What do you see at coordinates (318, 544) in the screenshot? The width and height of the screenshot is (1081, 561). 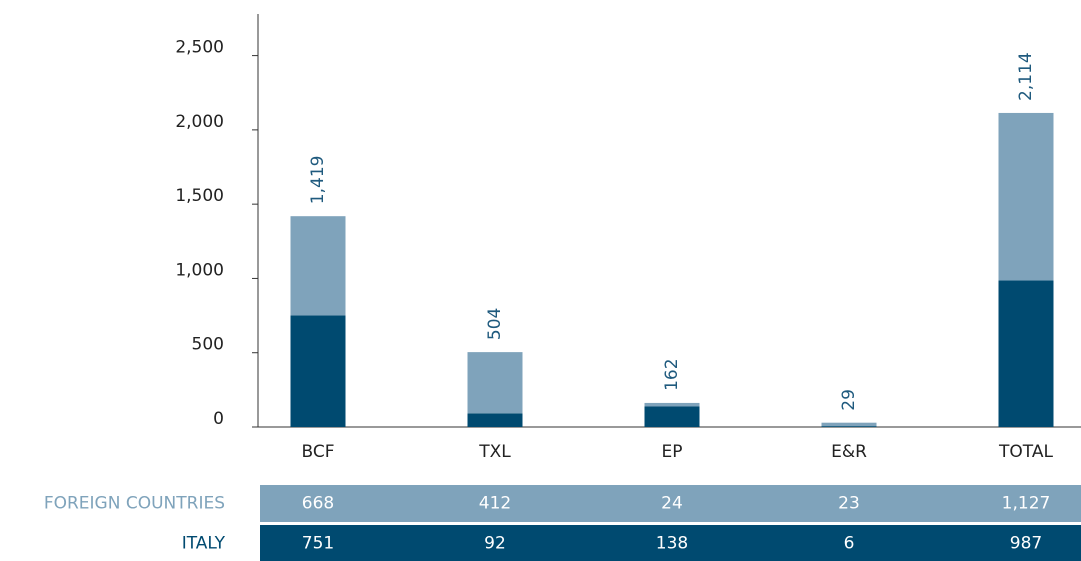 I see `table-cell: 751` at bounding box center [318, 544].